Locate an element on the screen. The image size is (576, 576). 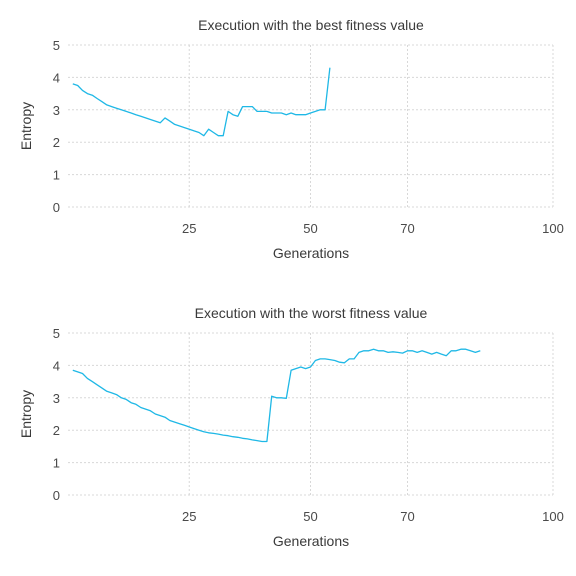
chart-title: Execution with the worst fitness value is located at coordinates (311, 313).